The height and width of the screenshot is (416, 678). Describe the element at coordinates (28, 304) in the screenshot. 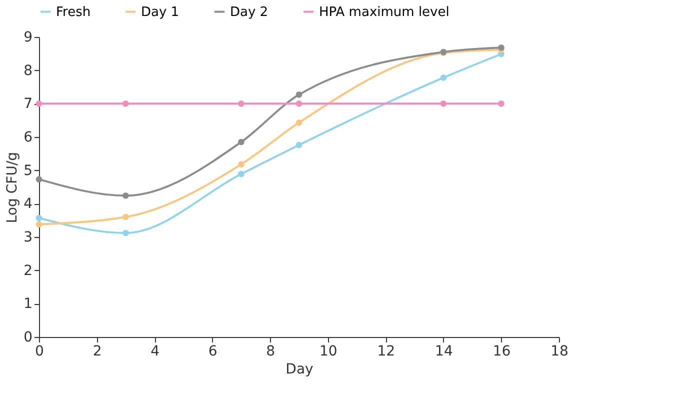

I see `y-tick-label: 1` at that location.